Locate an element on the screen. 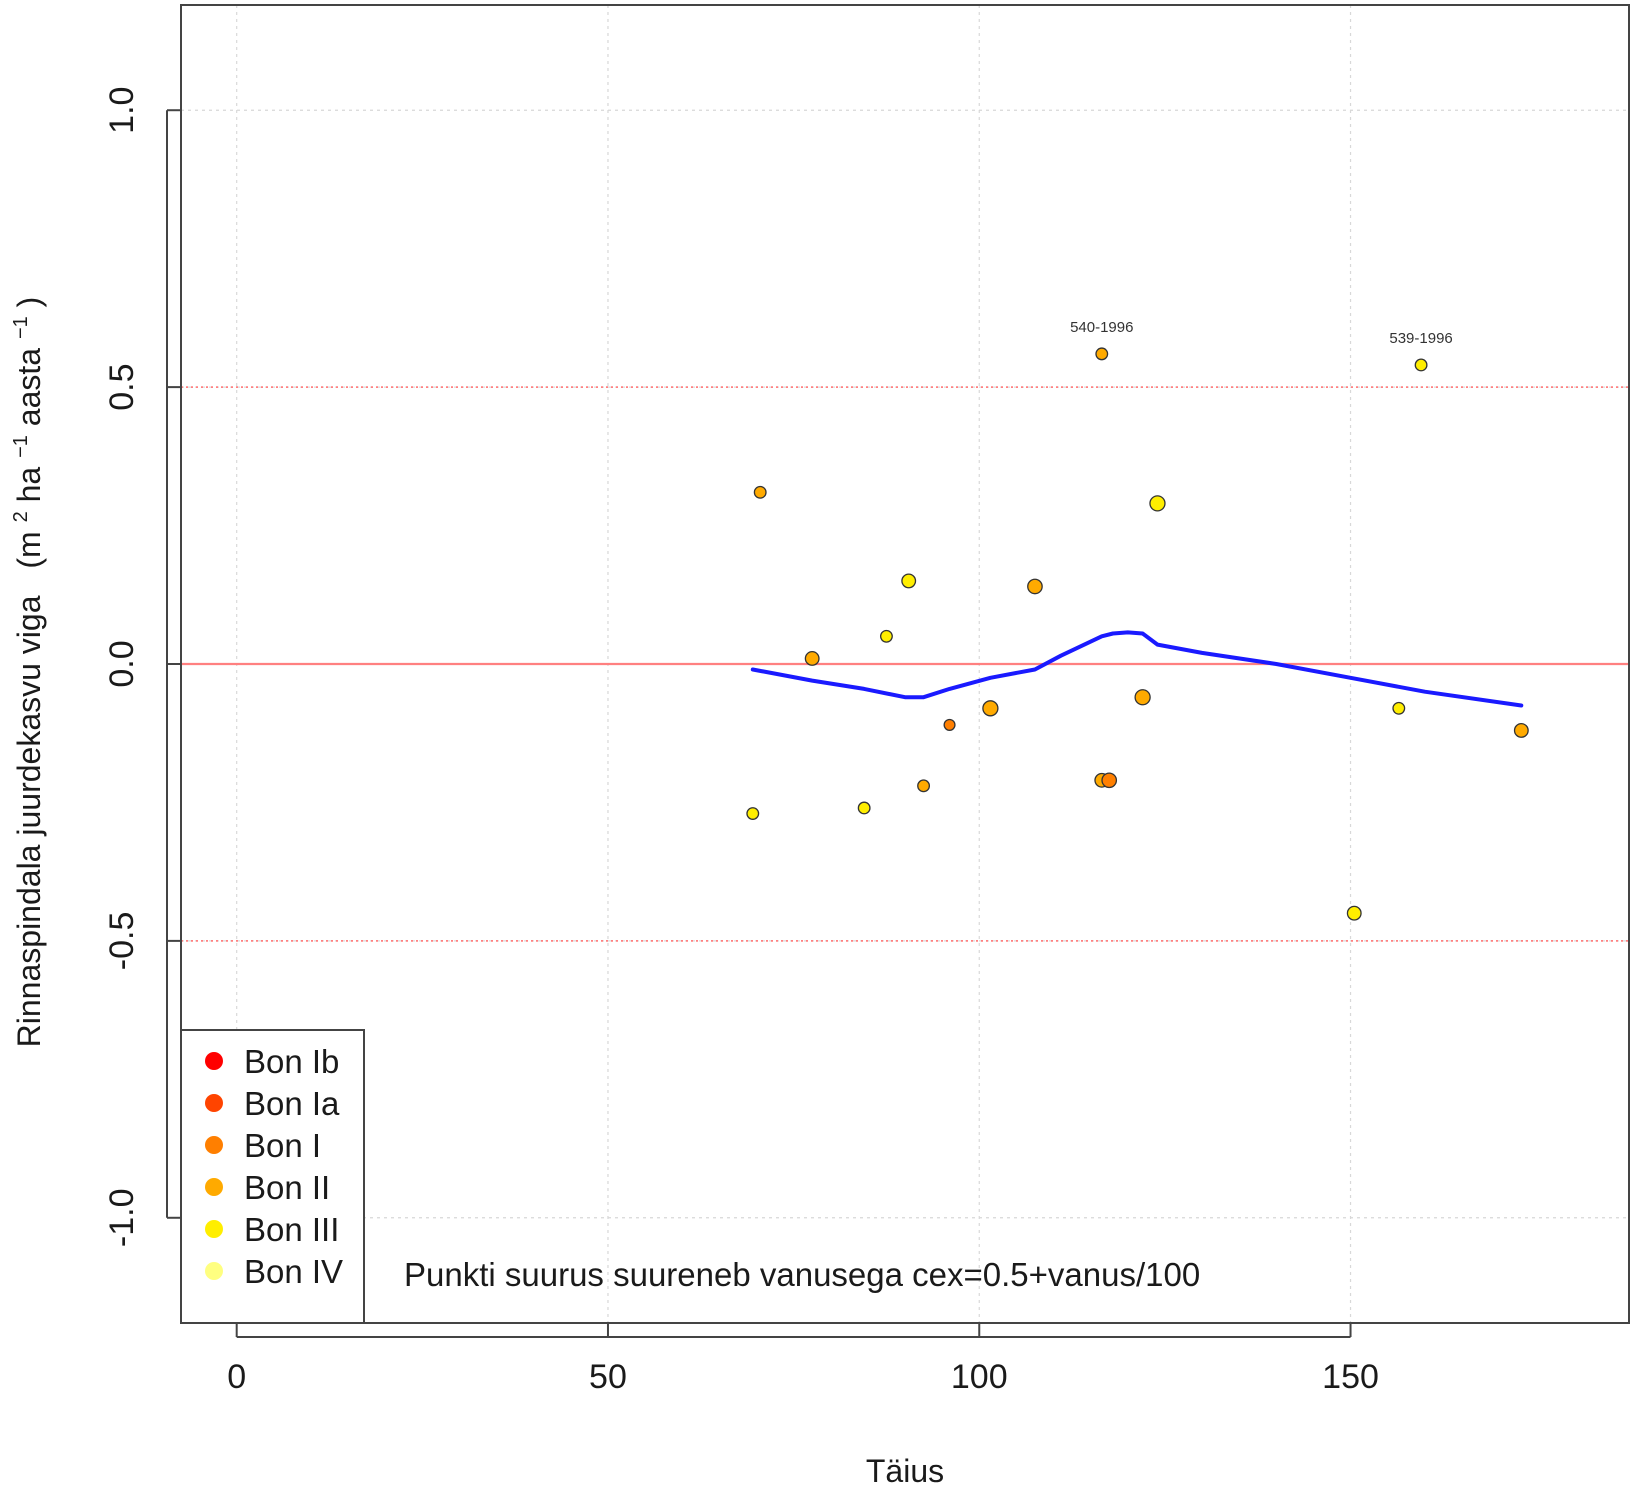  y-axis-title-unit-open: (m is located at coordinates (29, 549).